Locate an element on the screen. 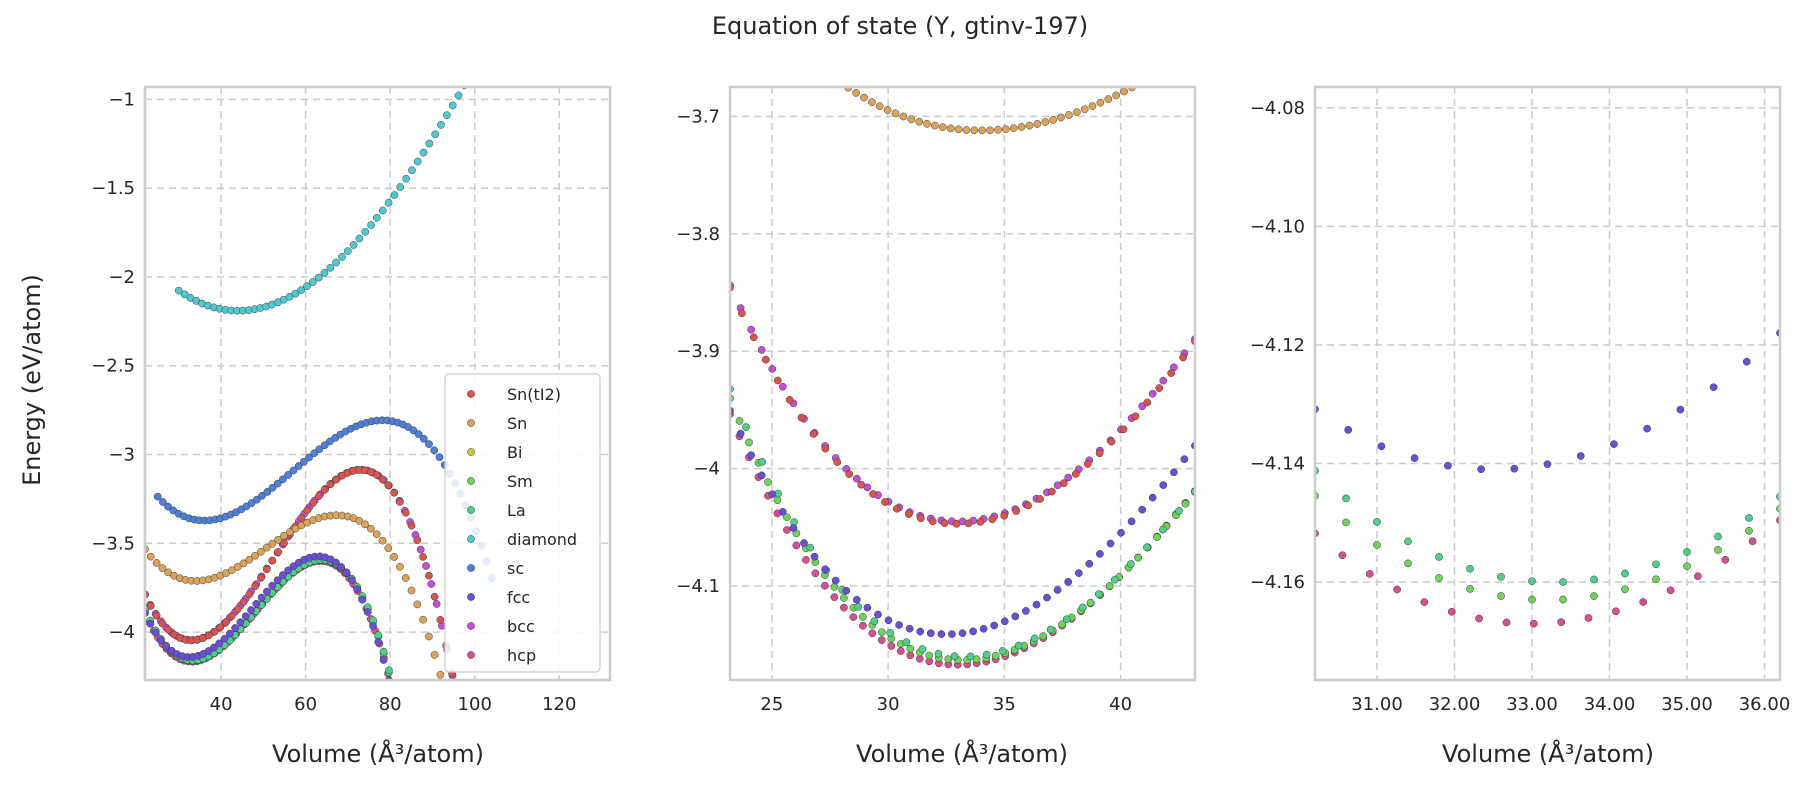  y-tick-label: −3 is located at coordinates (121, 455).